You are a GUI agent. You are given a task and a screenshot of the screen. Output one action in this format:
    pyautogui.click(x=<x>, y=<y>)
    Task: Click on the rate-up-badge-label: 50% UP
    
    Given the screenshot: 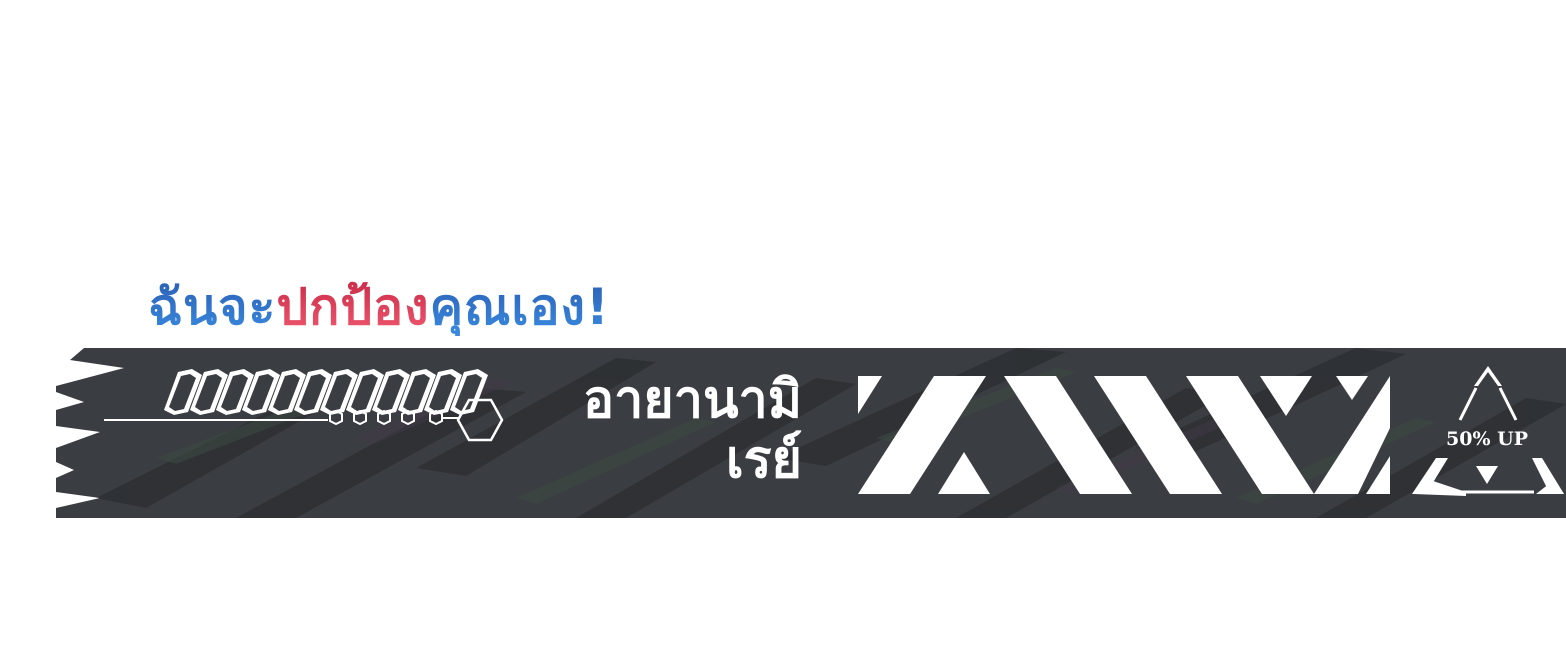 What is the action you would take?
    pyautogui.click(x=1487, y=439)
    